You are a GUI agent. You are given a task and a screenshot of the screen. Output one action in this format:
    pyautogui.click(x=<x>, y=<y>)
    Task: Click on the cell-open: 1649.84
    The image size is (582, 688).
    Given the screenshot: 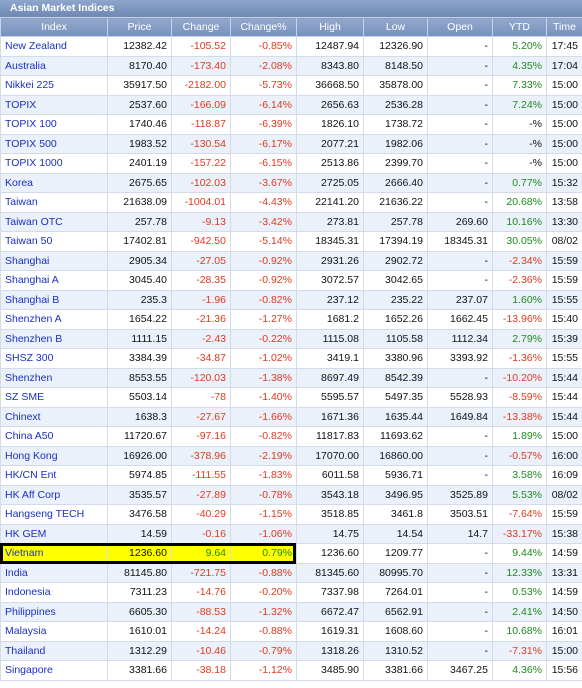 What is the action you would take?
    pyautogui.click(x=460, y=416)
    